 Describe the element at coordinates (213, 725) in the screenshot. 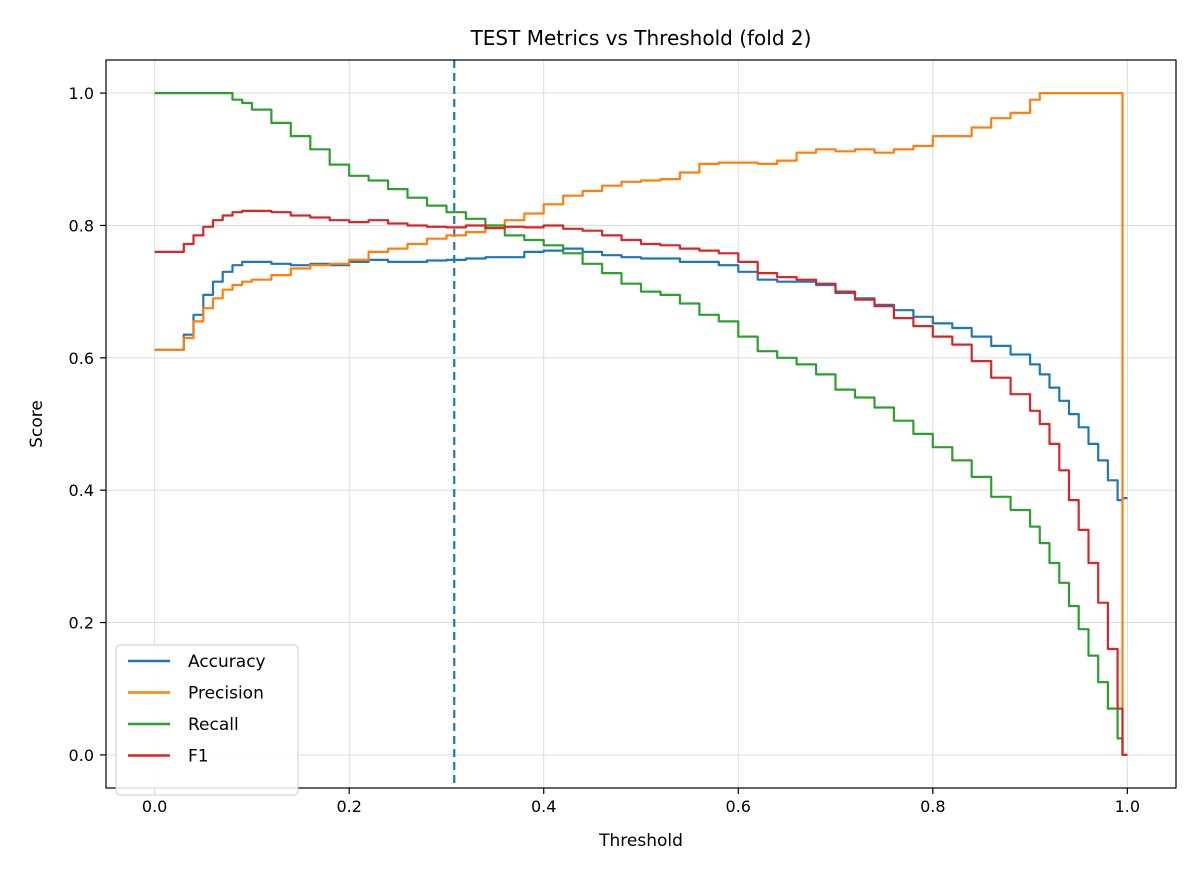

I see `legend-label: Recall` at that location.